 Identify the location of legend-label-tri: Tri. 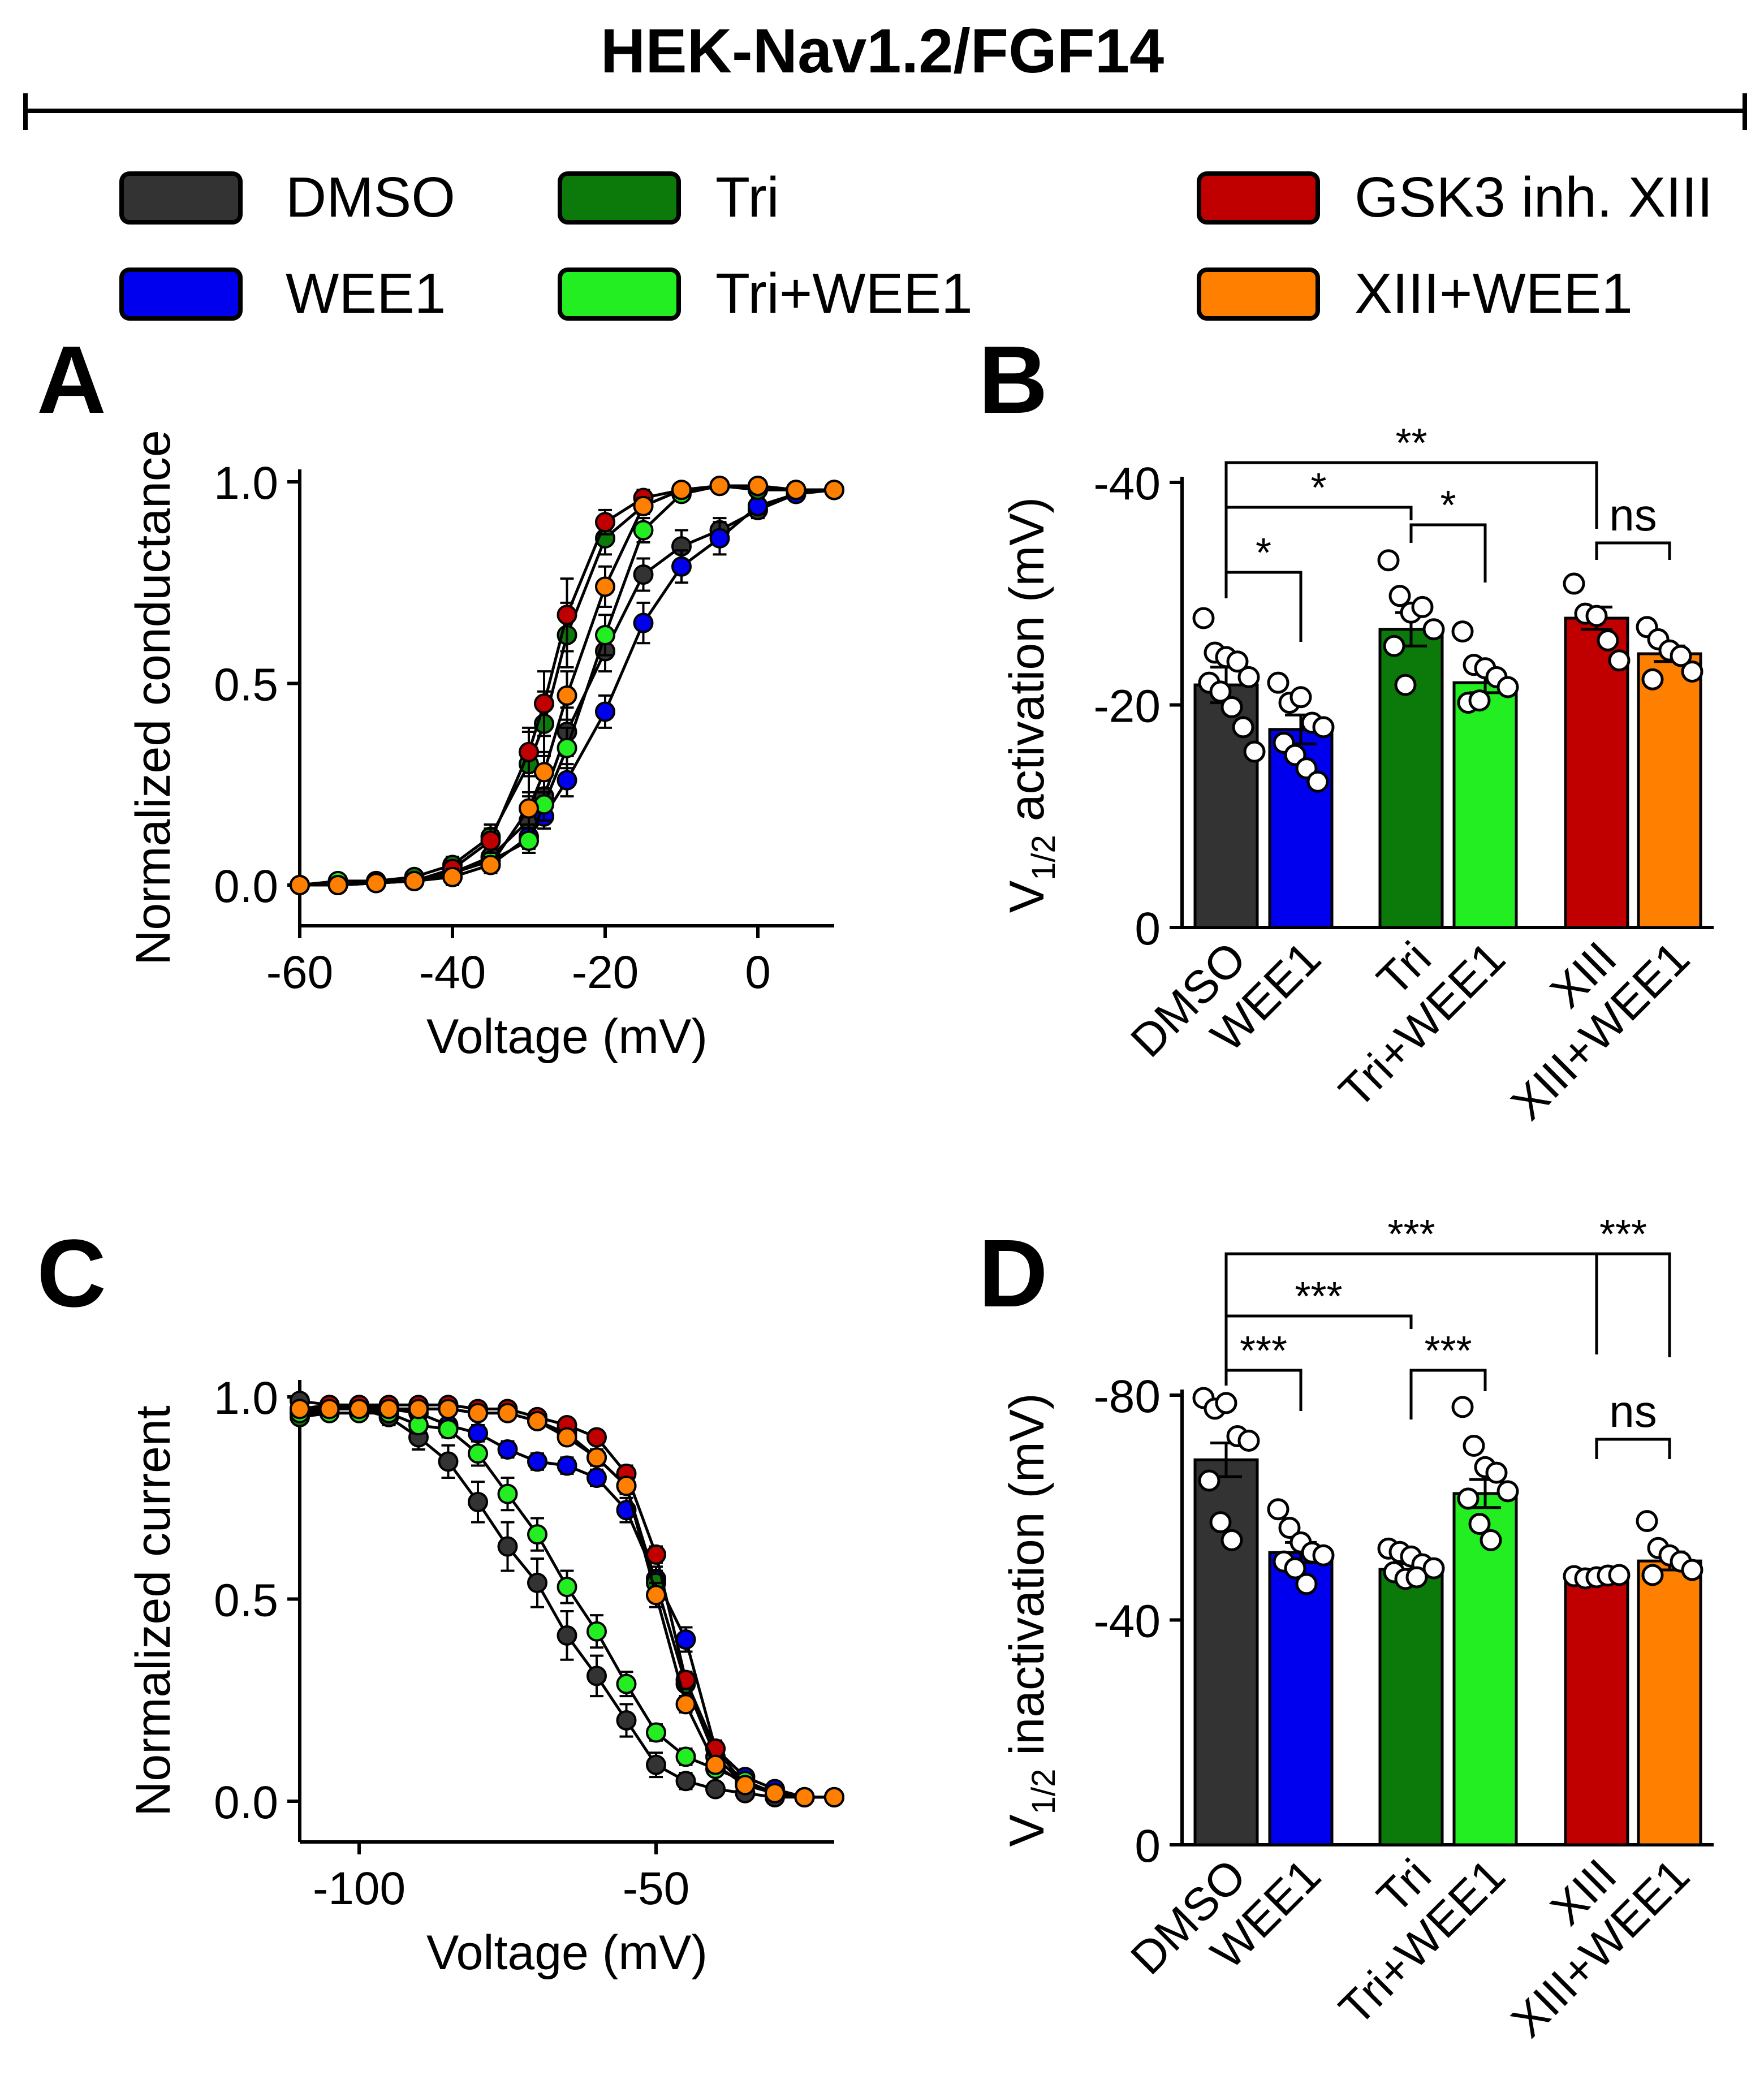
(747, 197).